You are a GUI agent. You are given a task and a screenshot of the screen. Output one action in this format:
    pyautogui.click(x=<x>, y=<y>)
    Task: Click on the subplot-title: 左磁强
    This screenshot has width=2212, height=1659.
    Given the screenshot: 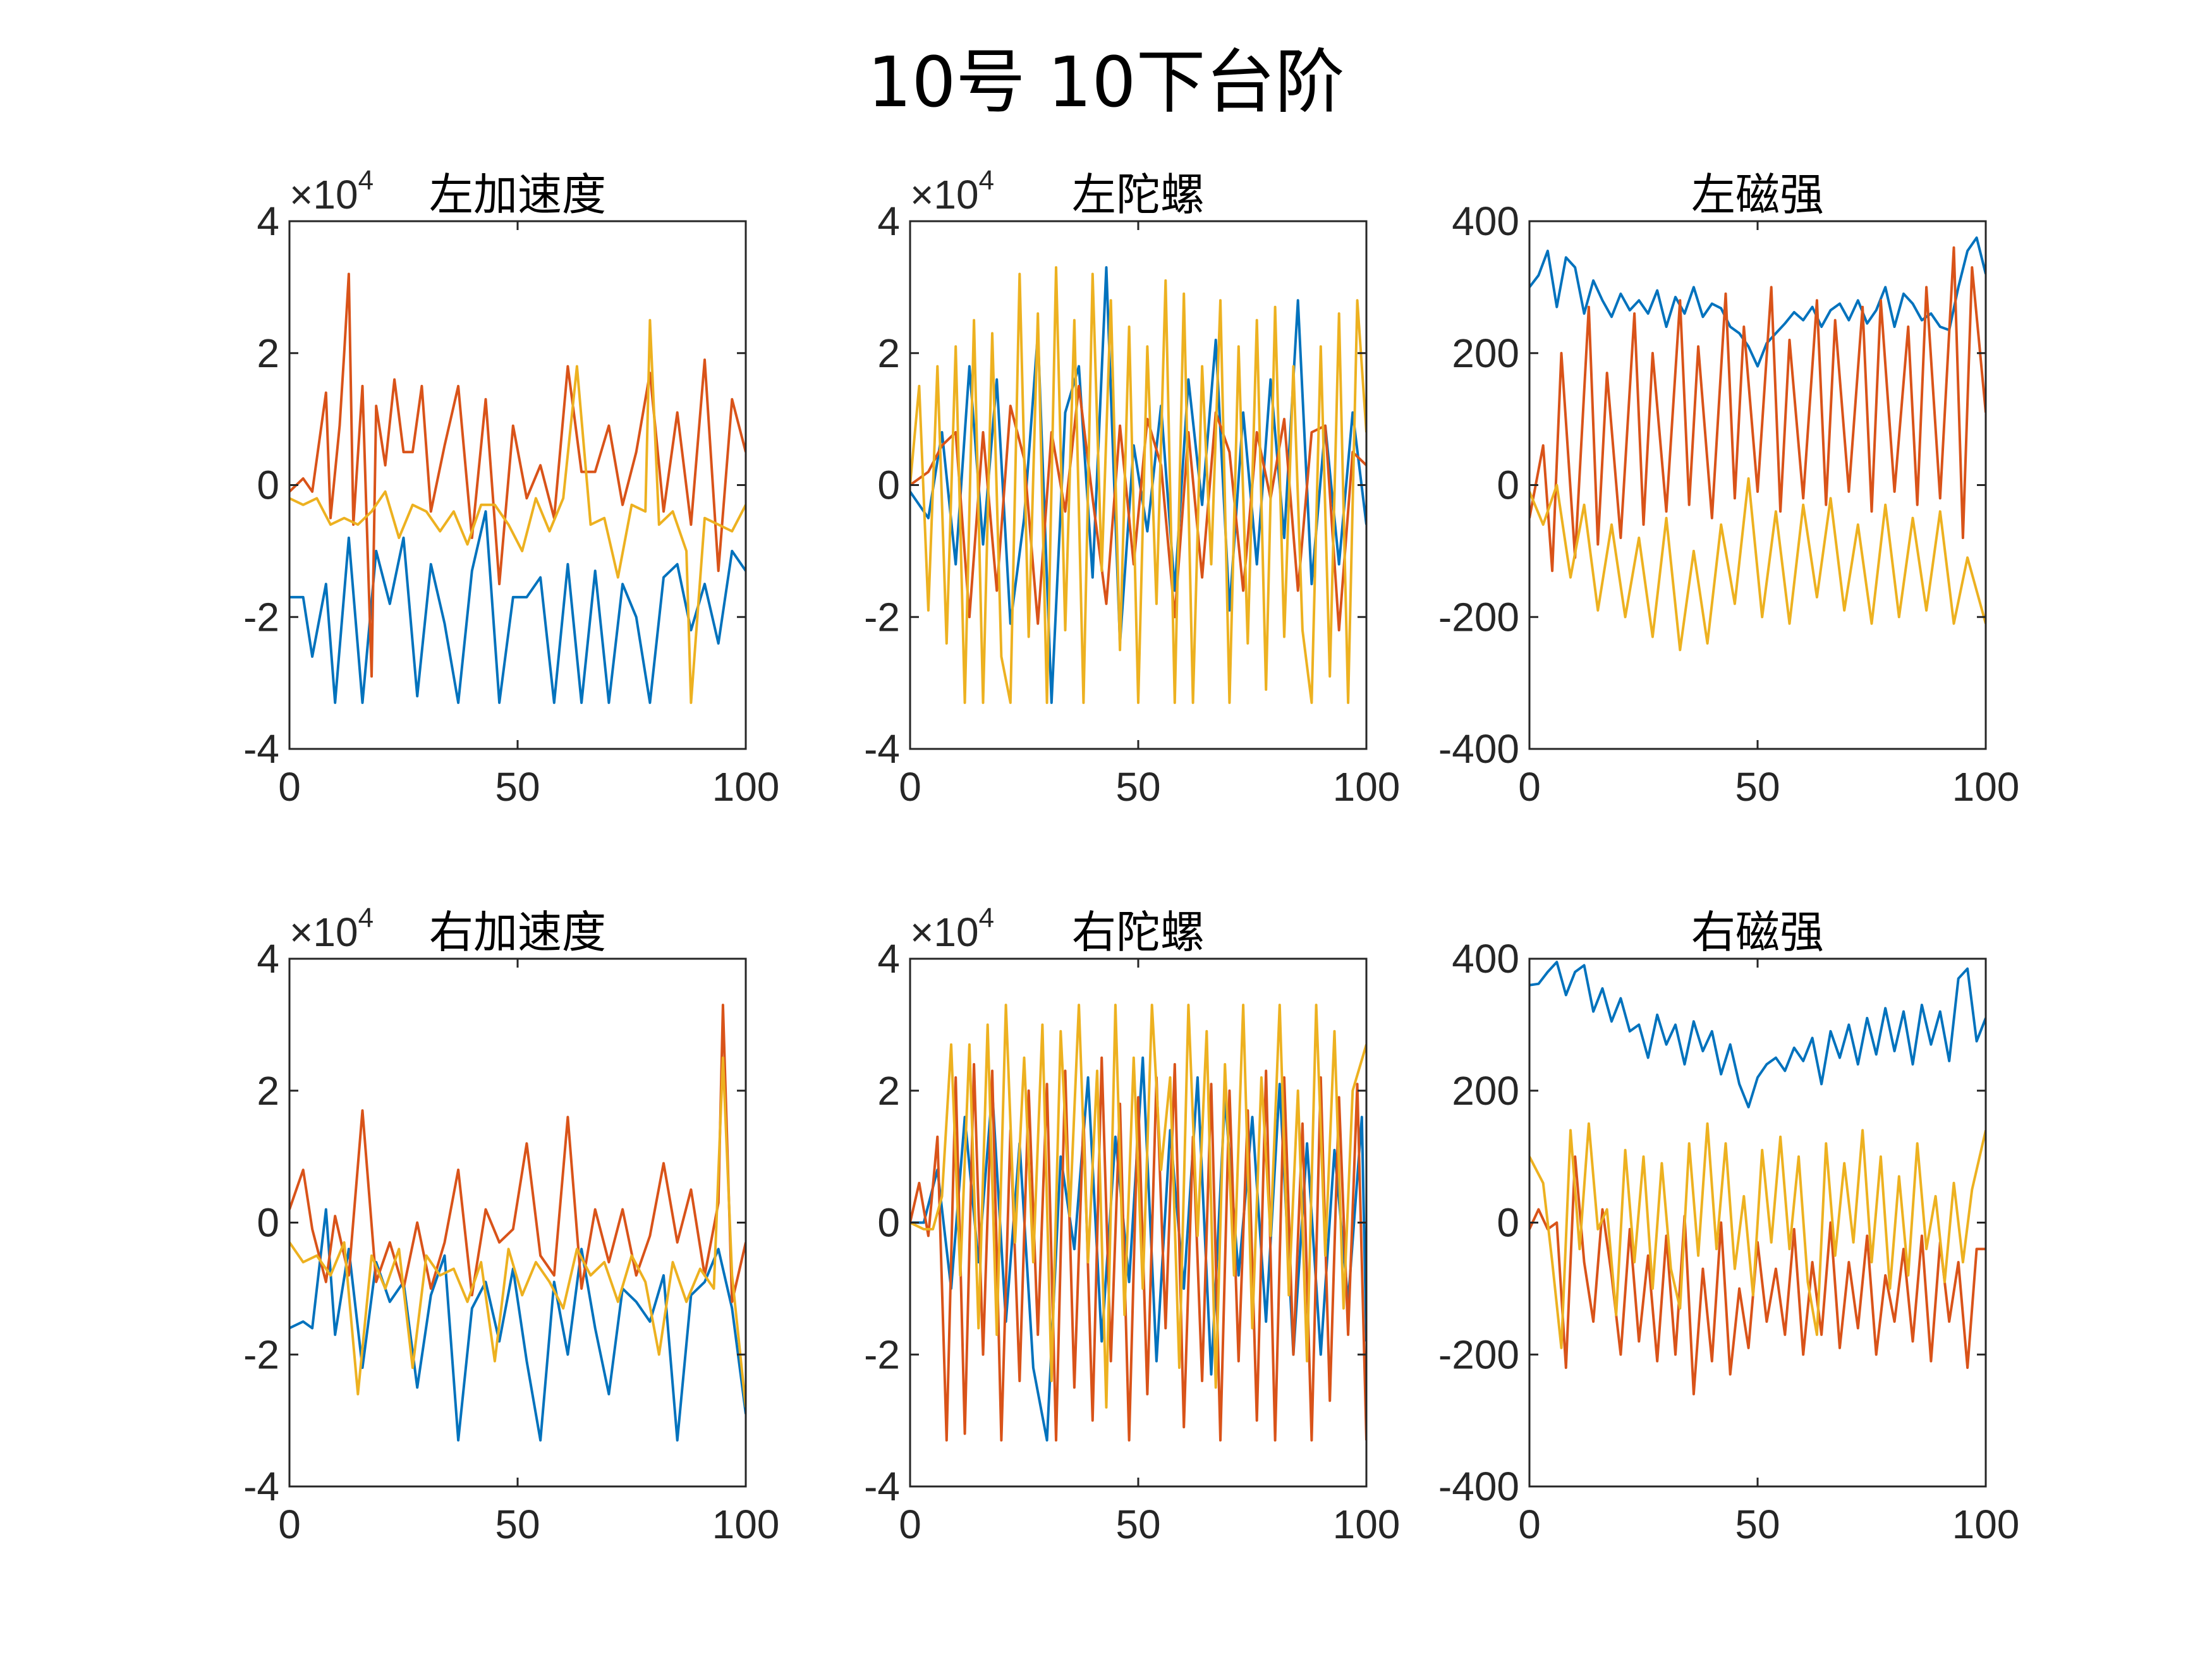 What is the action you would take?
    pyautogui.click(x=1757, y=195)
    